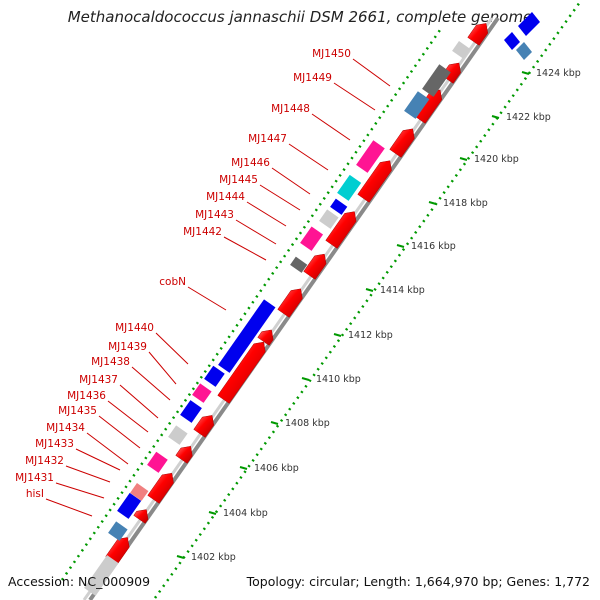  What do you see at coordinates (267, 139) in the screenshot?
I see `gene-label: MJ1447` at bounding box center [267, 139].